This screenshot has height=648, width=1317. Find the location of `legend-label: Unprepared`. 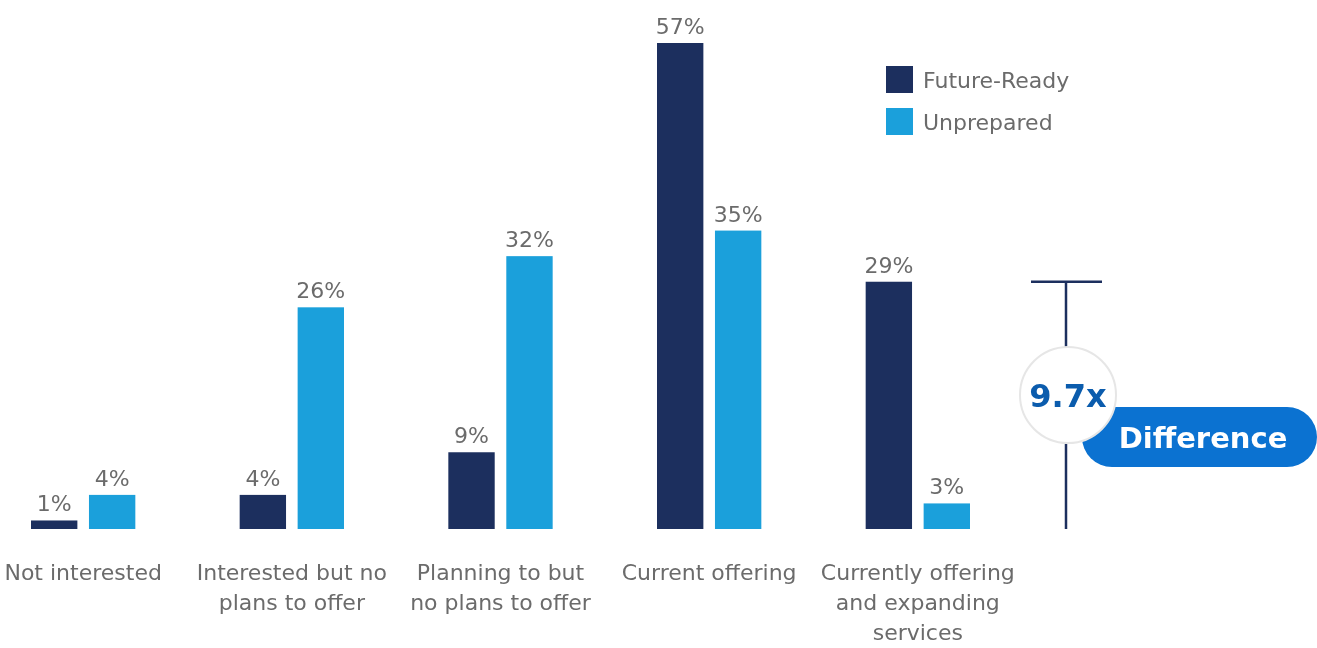

legend-label: Unprepared is located at coordinates (988, 122).